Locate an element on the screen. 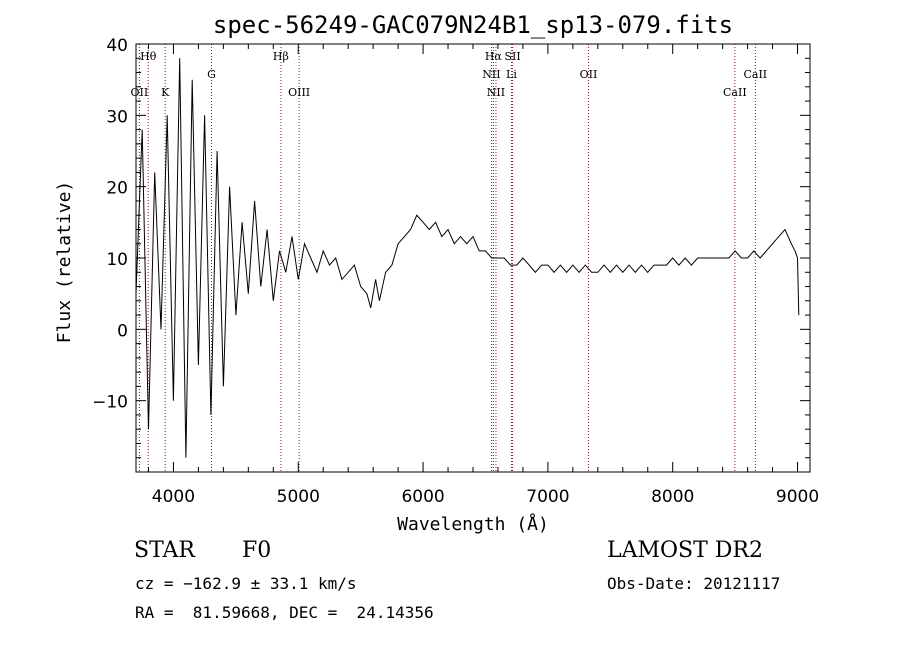  object-class: STAR is located at coordinates (164, 550).